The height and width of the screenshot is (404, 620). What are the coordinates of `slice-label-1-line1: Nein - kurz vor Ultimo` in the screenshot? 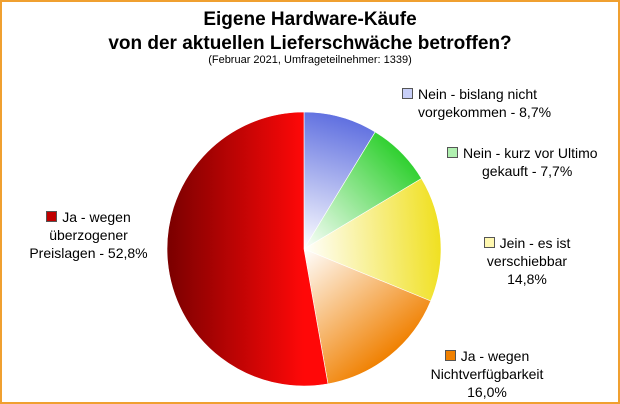 It's located at (530, 153).